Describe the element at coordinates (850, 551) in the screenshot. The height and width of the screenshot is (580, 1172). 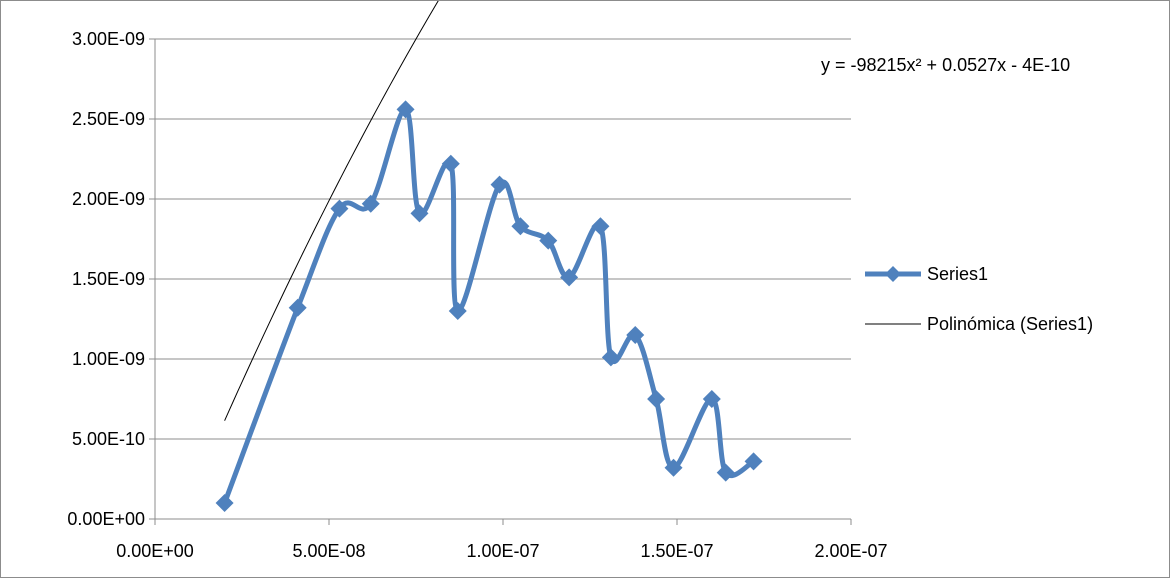
I see `x-tick-label: 2.00E-07` at that location.